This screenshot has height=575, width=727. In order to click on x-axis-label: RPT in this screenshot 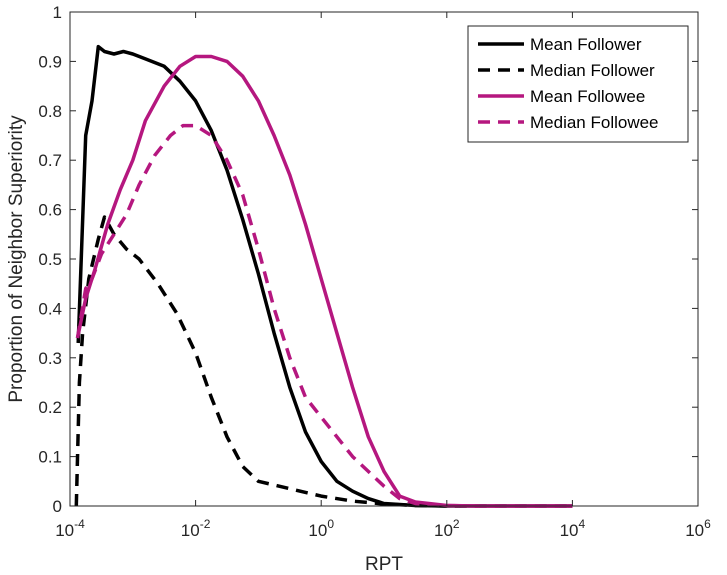, I will do `click(384, 564)`.